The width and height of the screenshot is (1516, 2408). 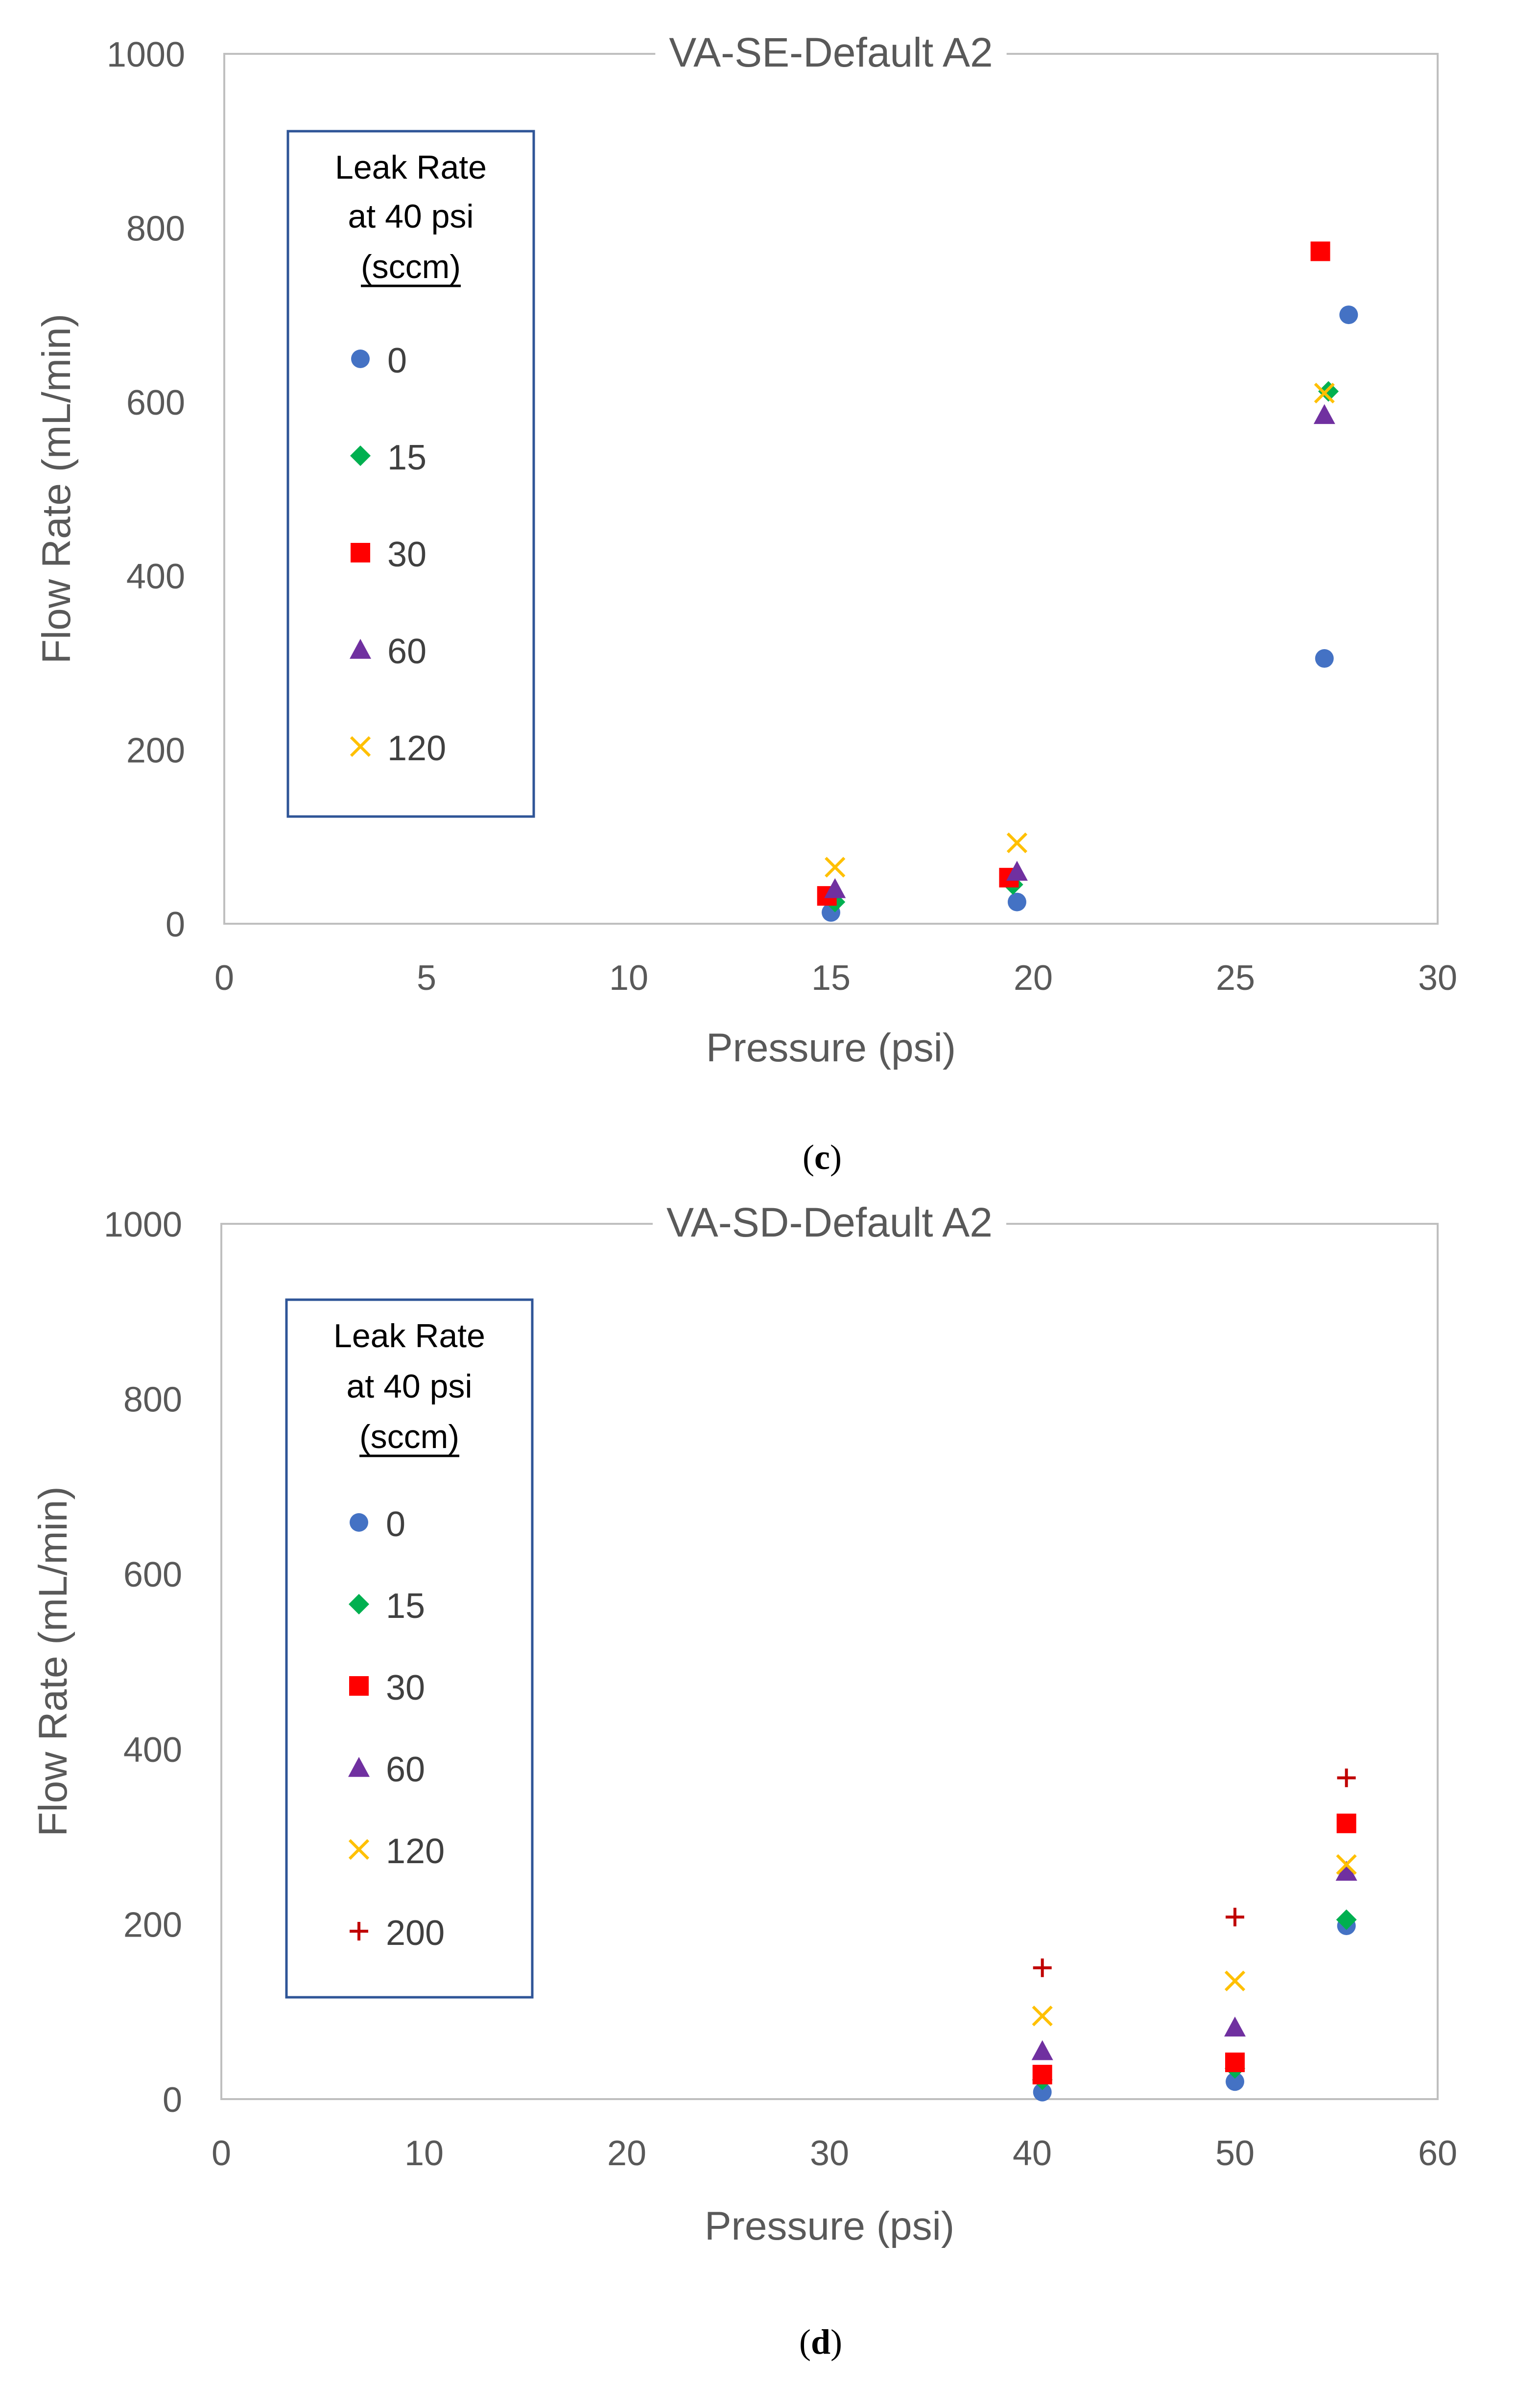 I want to click on panel-label-letter: c, so click(x=822, y=1157).